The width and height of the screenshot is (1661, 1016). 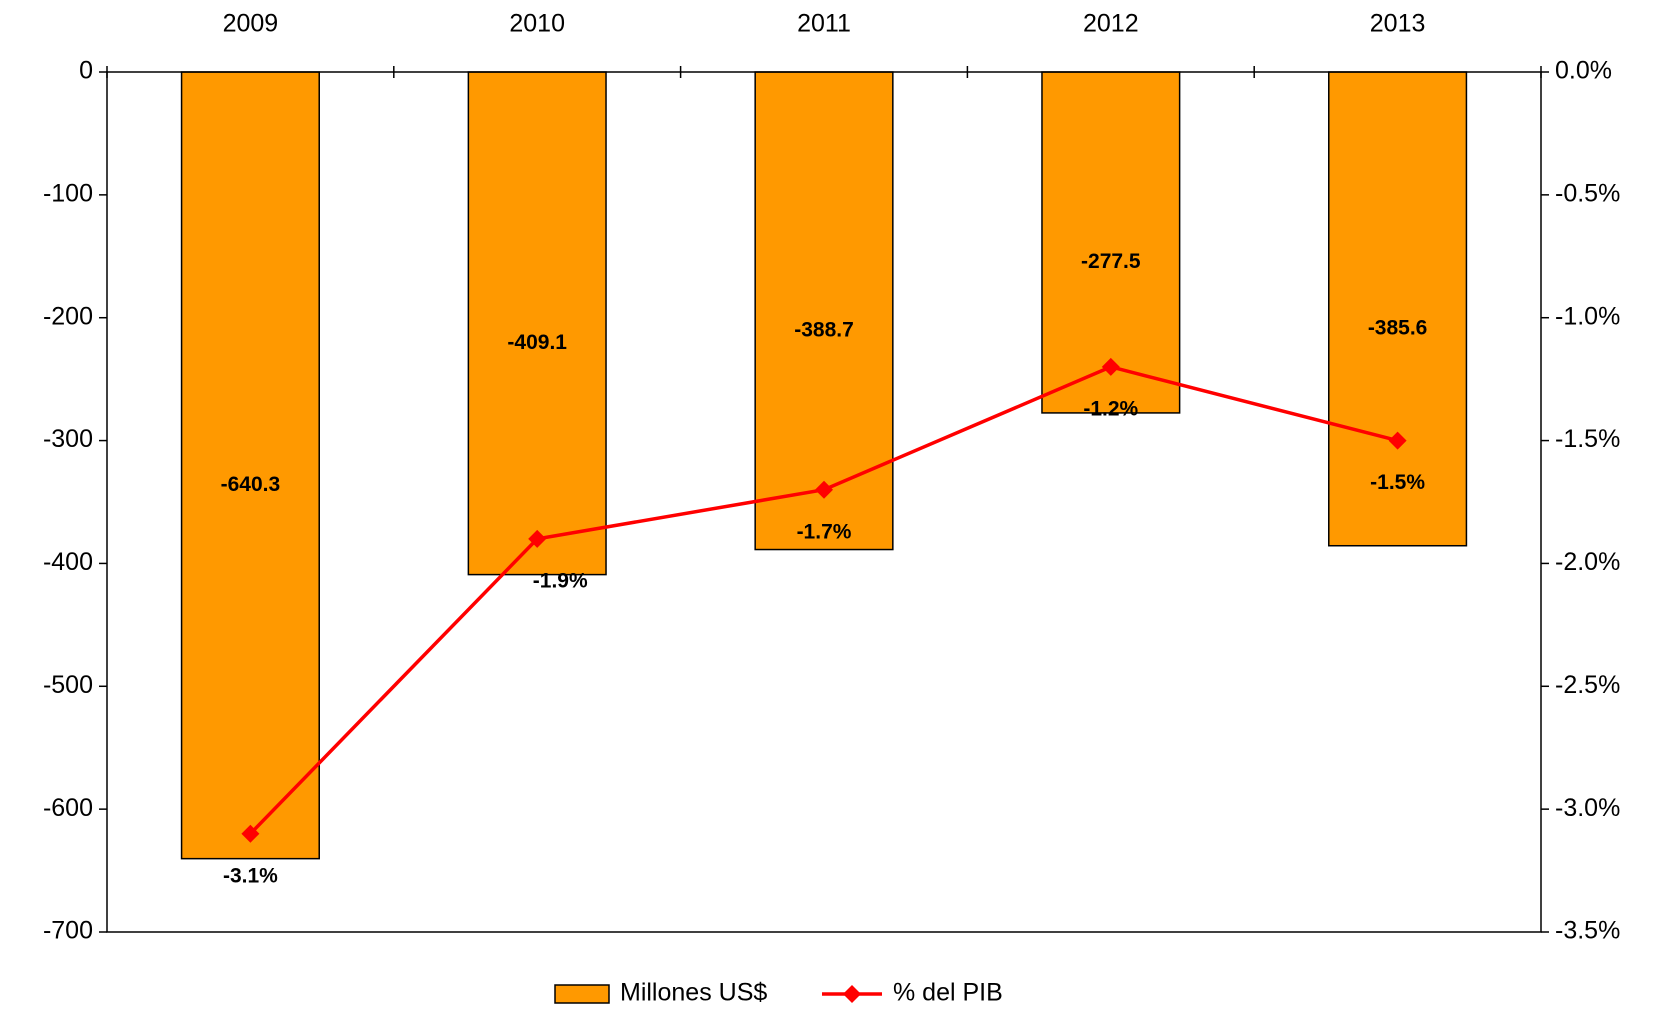 What do you see at coordinates (1398, 327) in the screenshot?
I see `bar-label: -385.6` at bounding box center [1398, 327].